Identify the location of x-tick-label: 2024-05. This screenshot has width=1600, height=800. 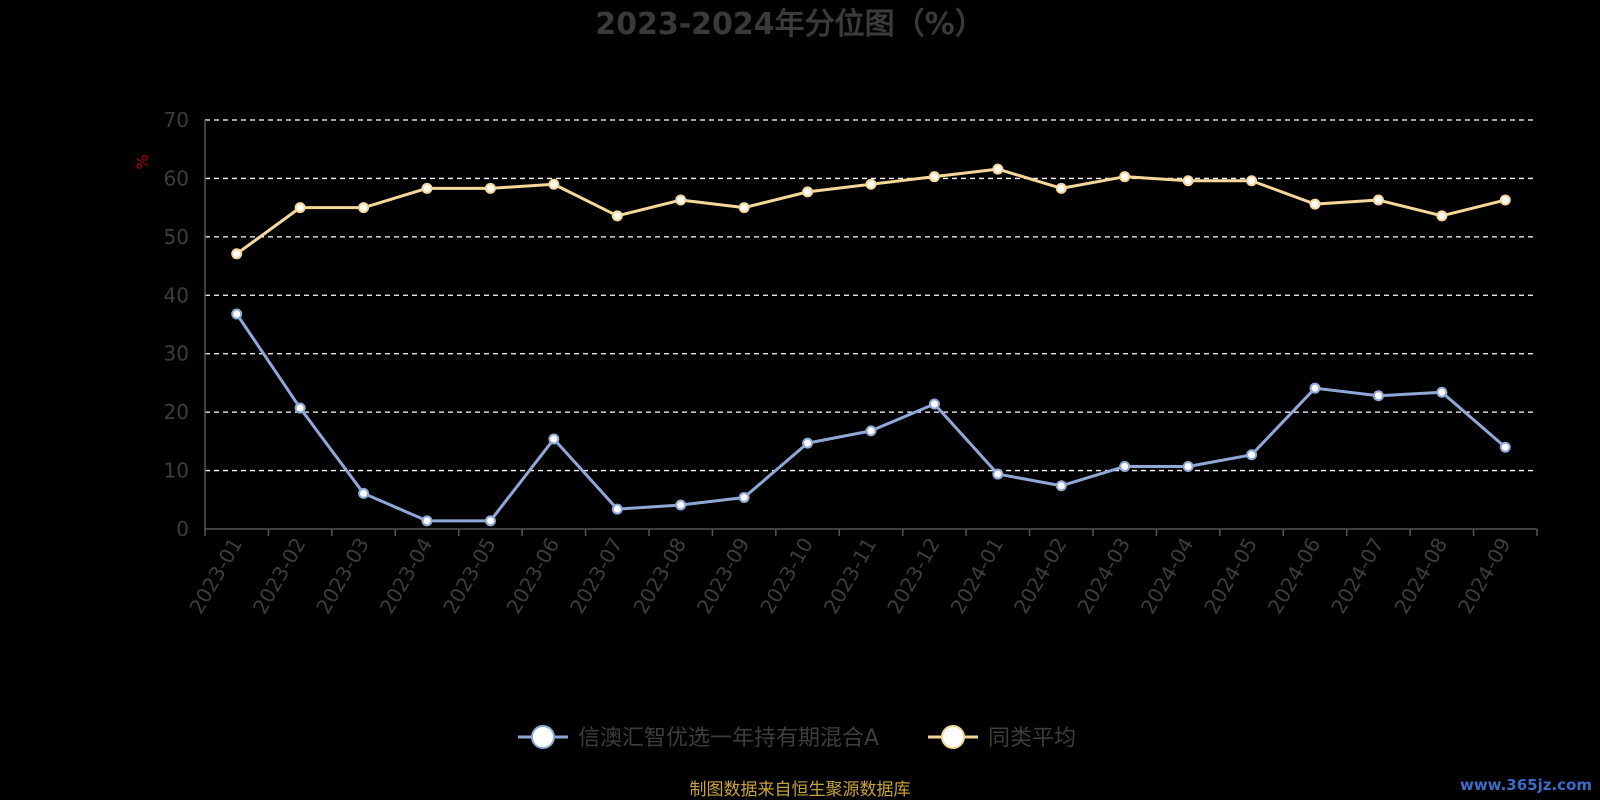
(1230, 576).